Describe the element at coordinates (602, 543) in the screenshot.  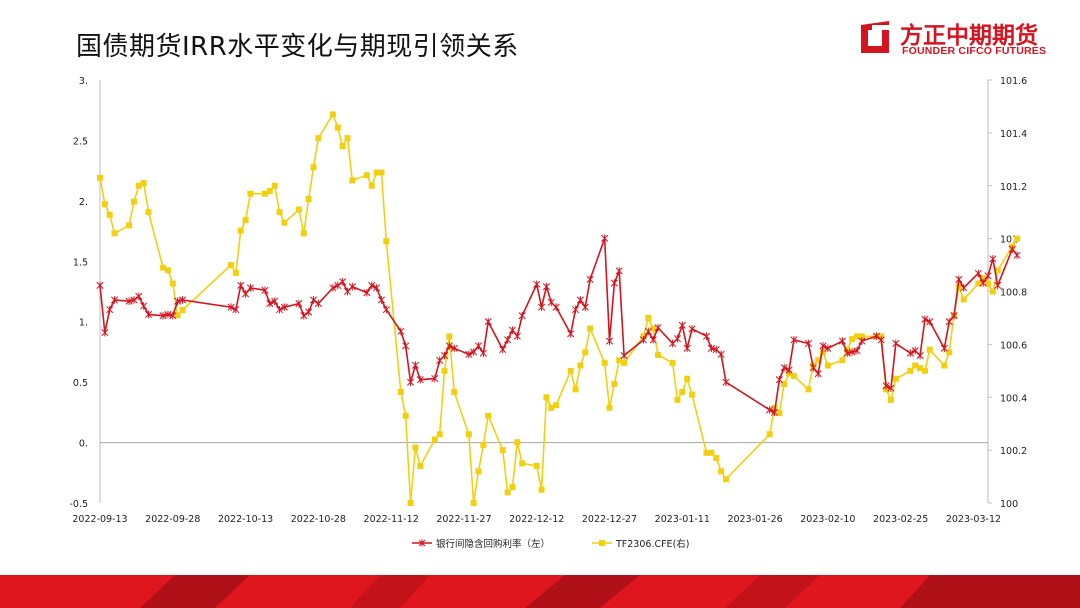
I see `legend-tf2306-swatch-marker` at that location.